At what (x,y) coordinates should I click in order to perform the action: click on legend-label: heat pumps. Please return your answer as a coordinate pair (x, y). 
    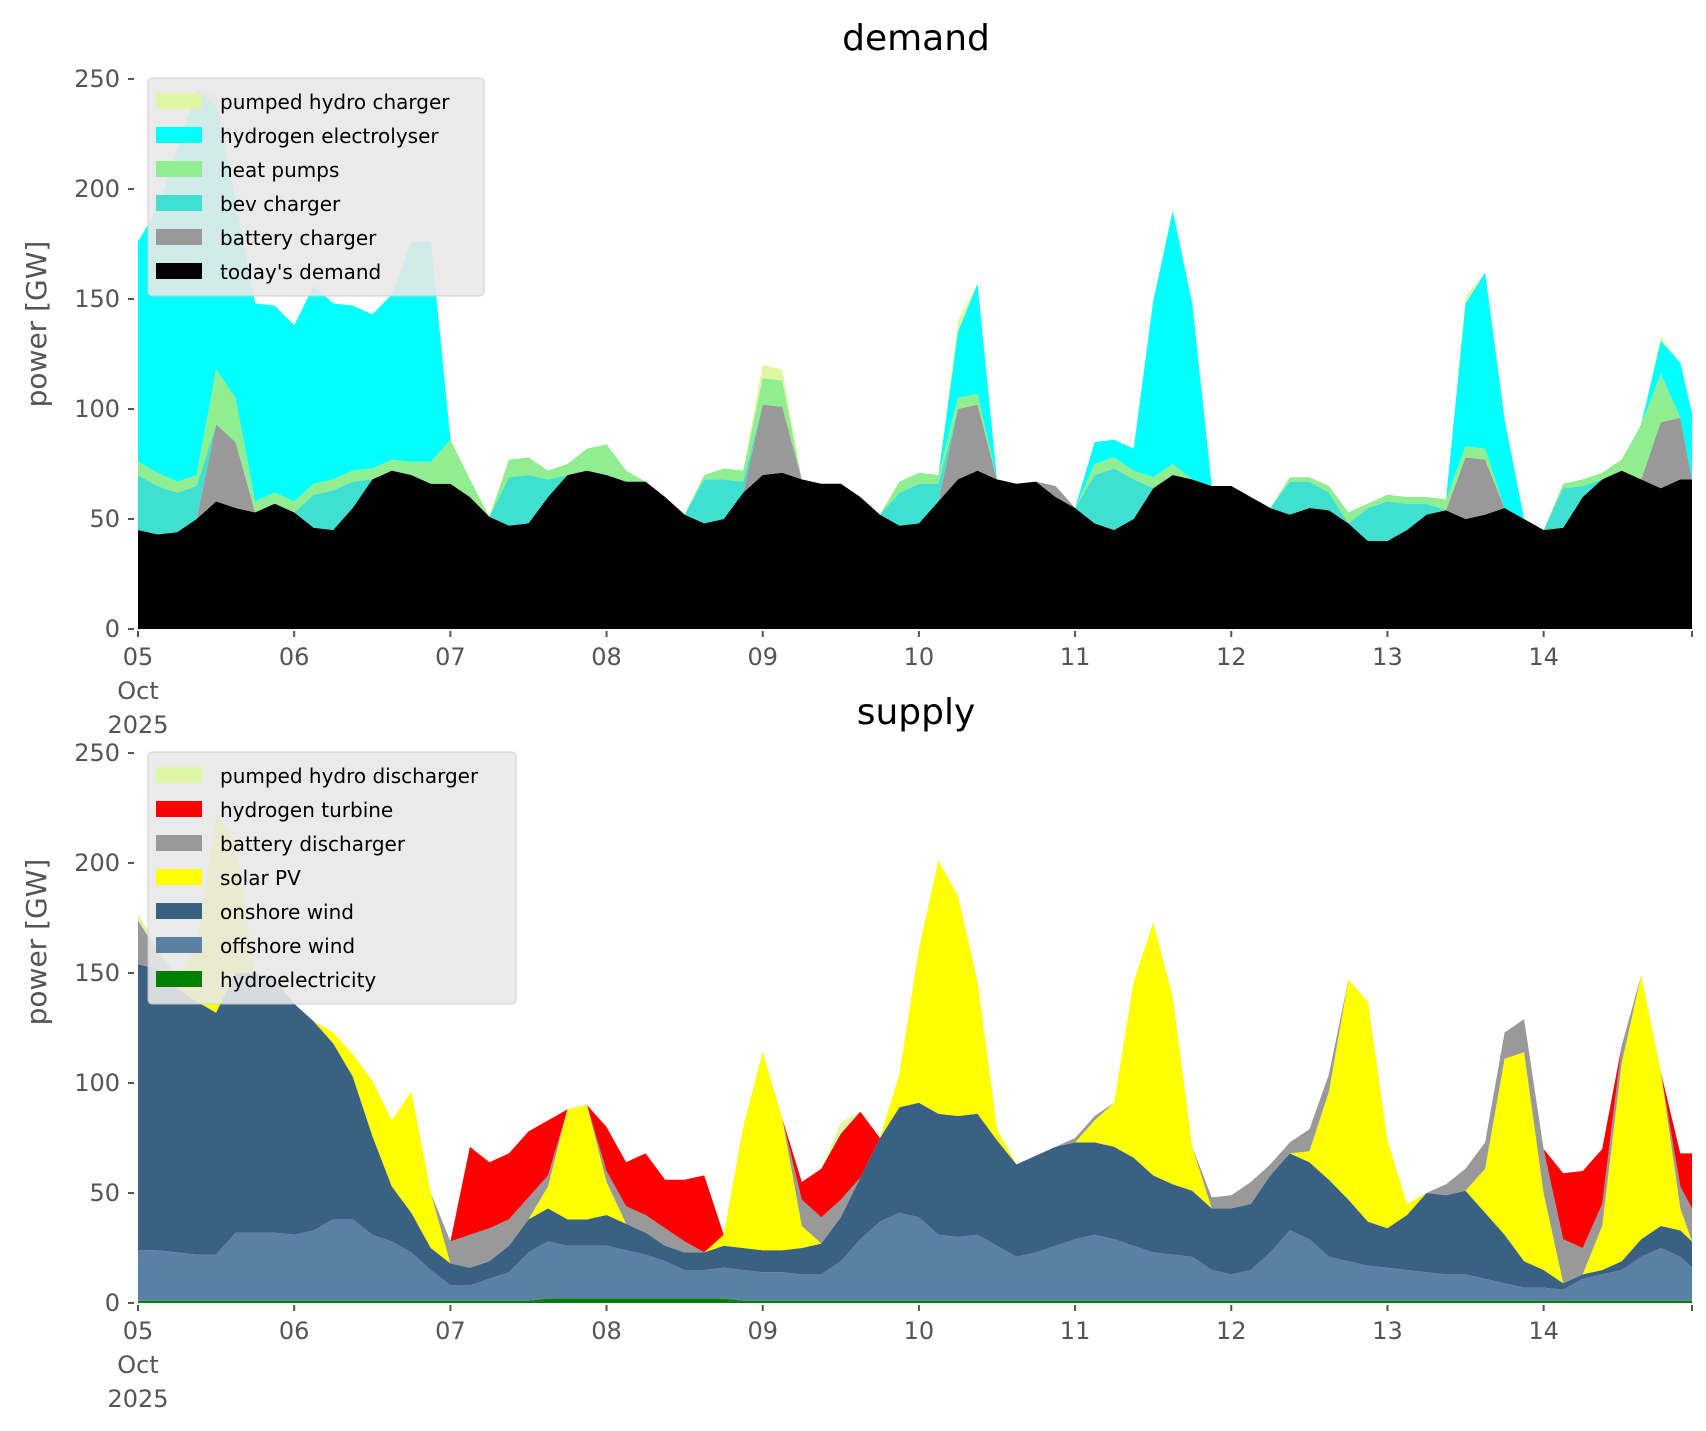
    Looking at the image, I should click on (279, 170).